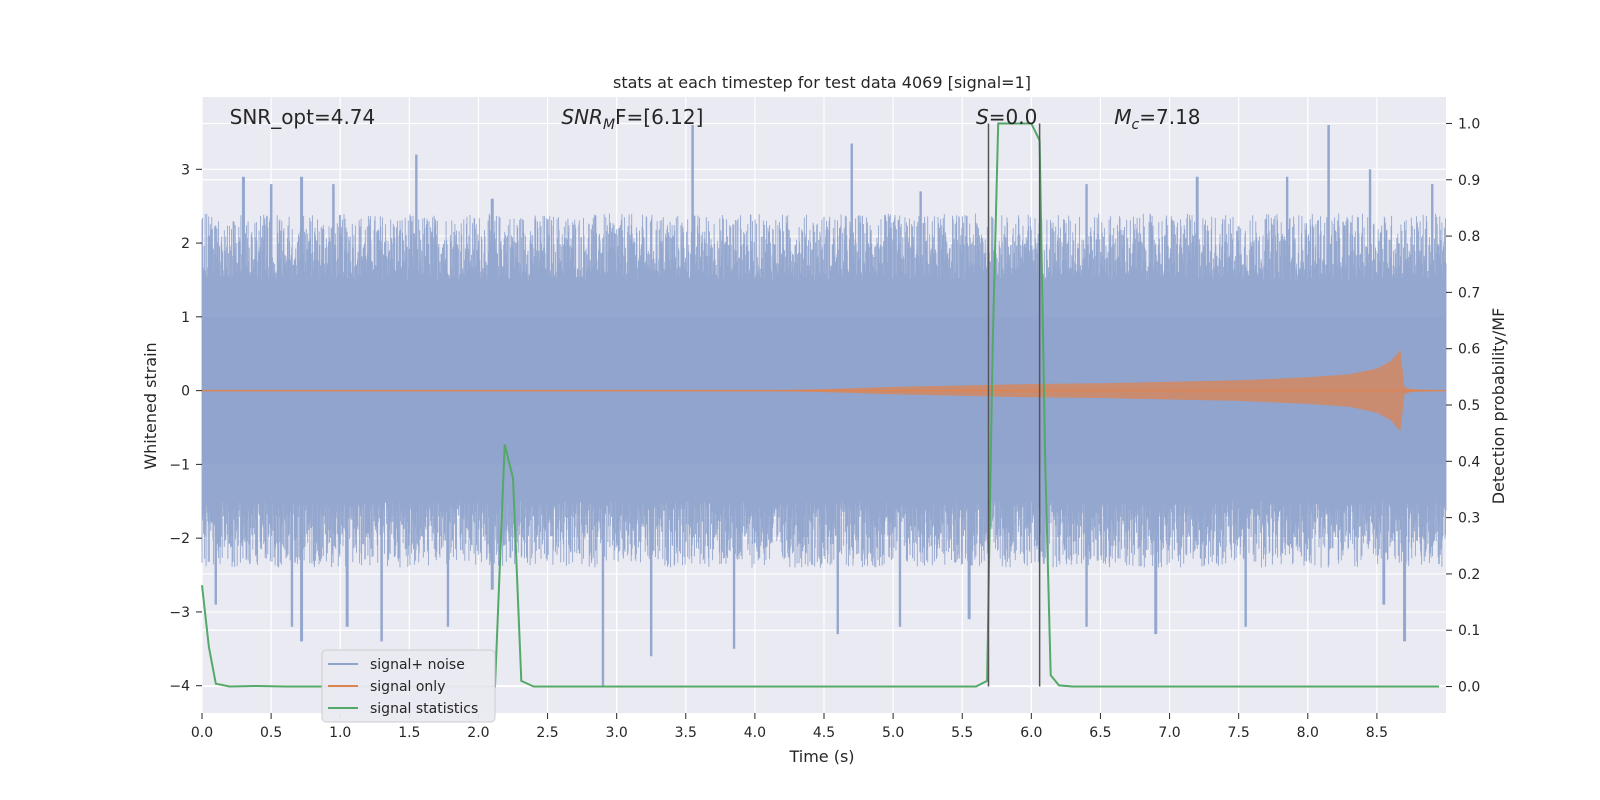 This screenshot has height=800, width=1600. What do you see at coordinates (150, 405) in the screenshot?
I see `y-axis-label-left: Whitened strain` at bounding box center [150, 405].